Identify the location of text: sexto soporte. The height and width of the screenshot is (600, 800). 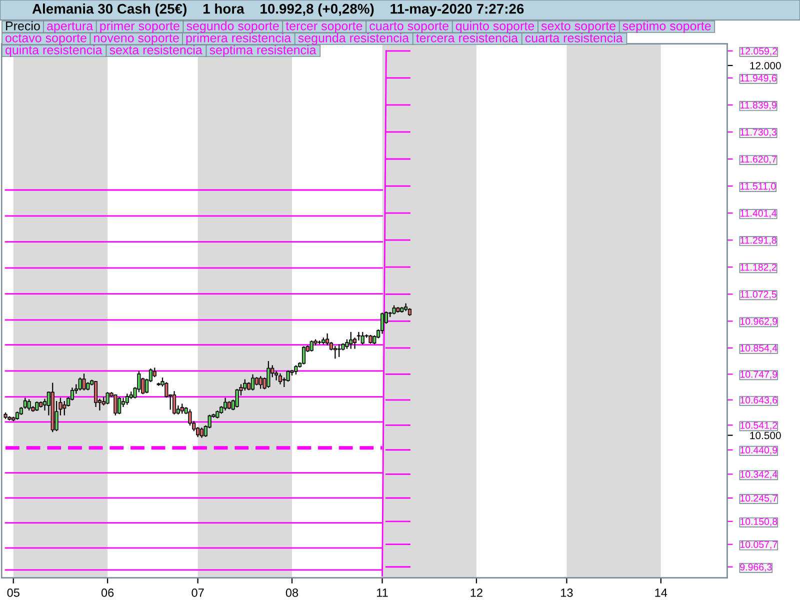
(578, 27).